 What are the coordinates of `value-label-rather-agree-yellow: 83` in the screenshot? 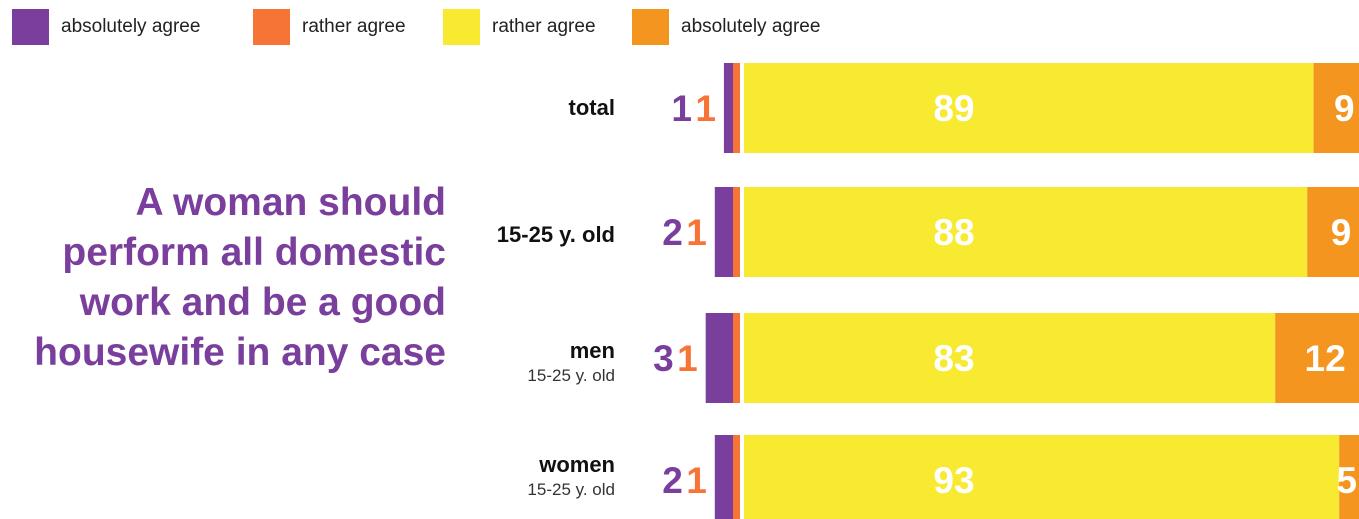 It's located at (953, 358).